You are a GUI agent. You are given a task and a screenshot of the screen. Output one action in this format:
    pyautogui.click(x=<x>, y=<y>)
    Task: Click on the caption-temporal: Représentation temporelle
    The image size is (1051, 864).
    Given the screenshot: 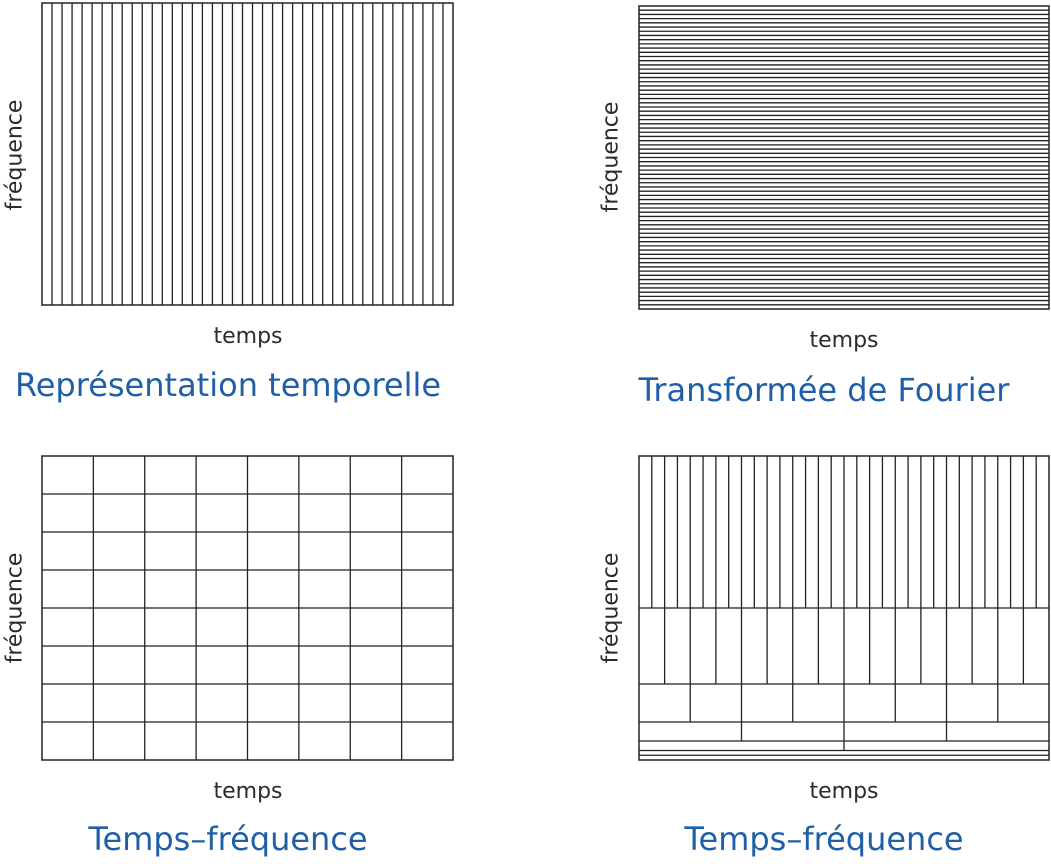 What is the action you would take?
    pyautogui.click(x=228, y=385)
    